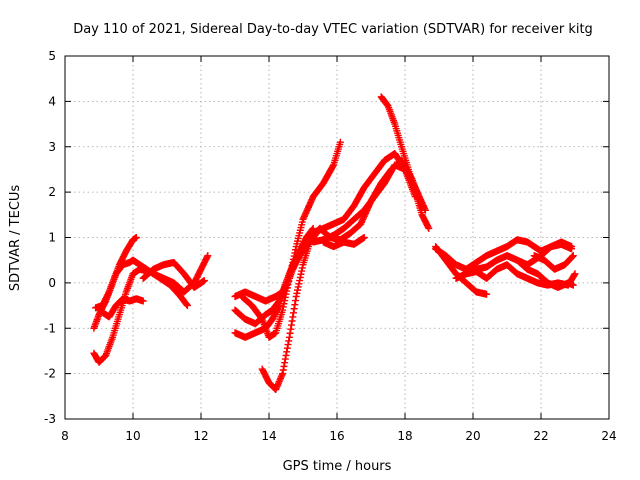 This screenshot has width=640, height=480. I want to click on x-tick-label: 8, so click(65, 436).